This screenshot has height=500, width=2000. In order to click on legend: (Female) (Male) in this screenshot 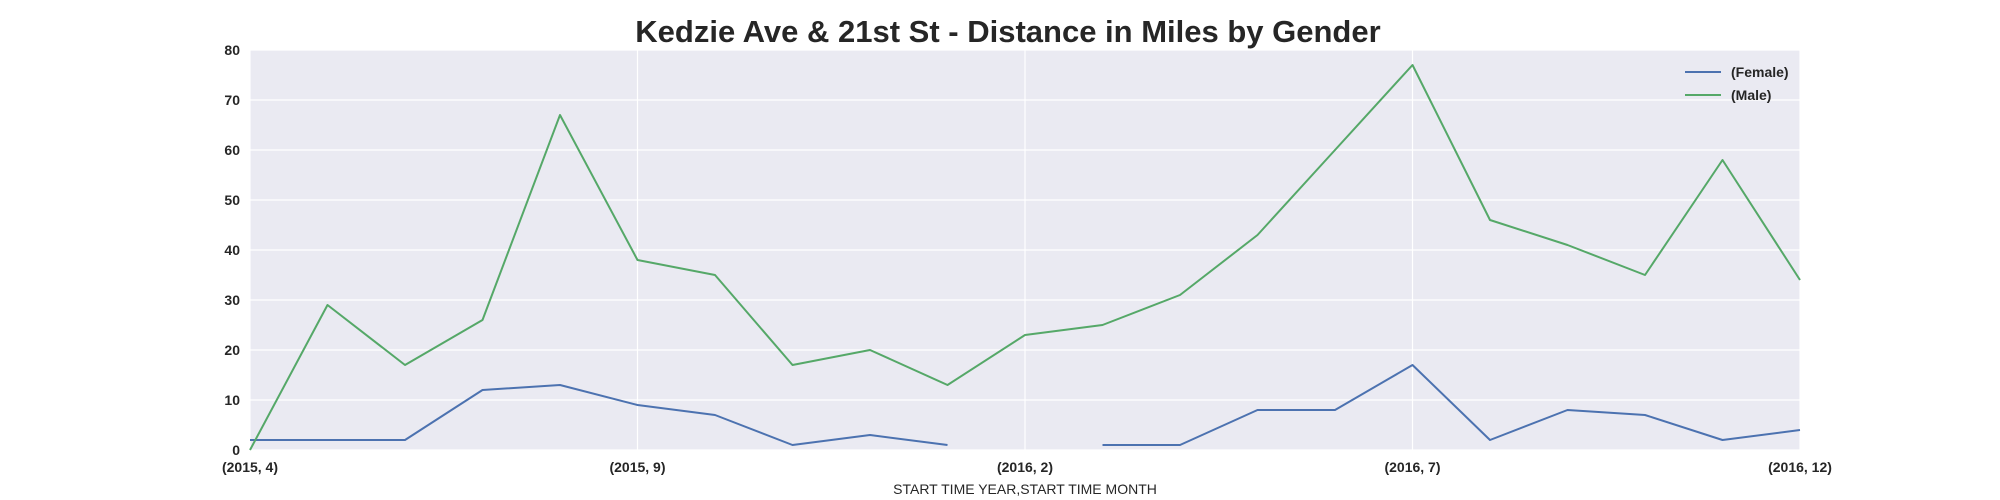, I will do `click(1737, 83)`.